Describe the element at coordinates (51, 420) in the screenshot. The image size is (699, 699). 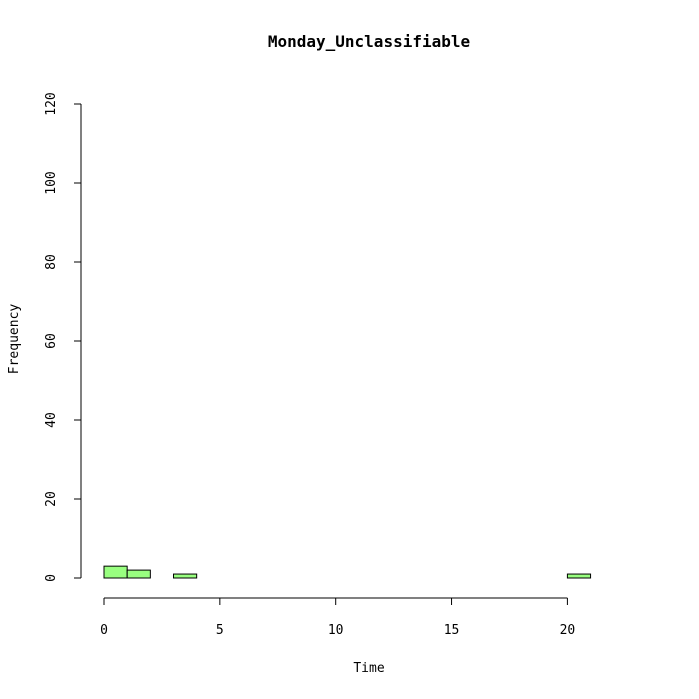
I see `y-tick-label: 40` at that location.